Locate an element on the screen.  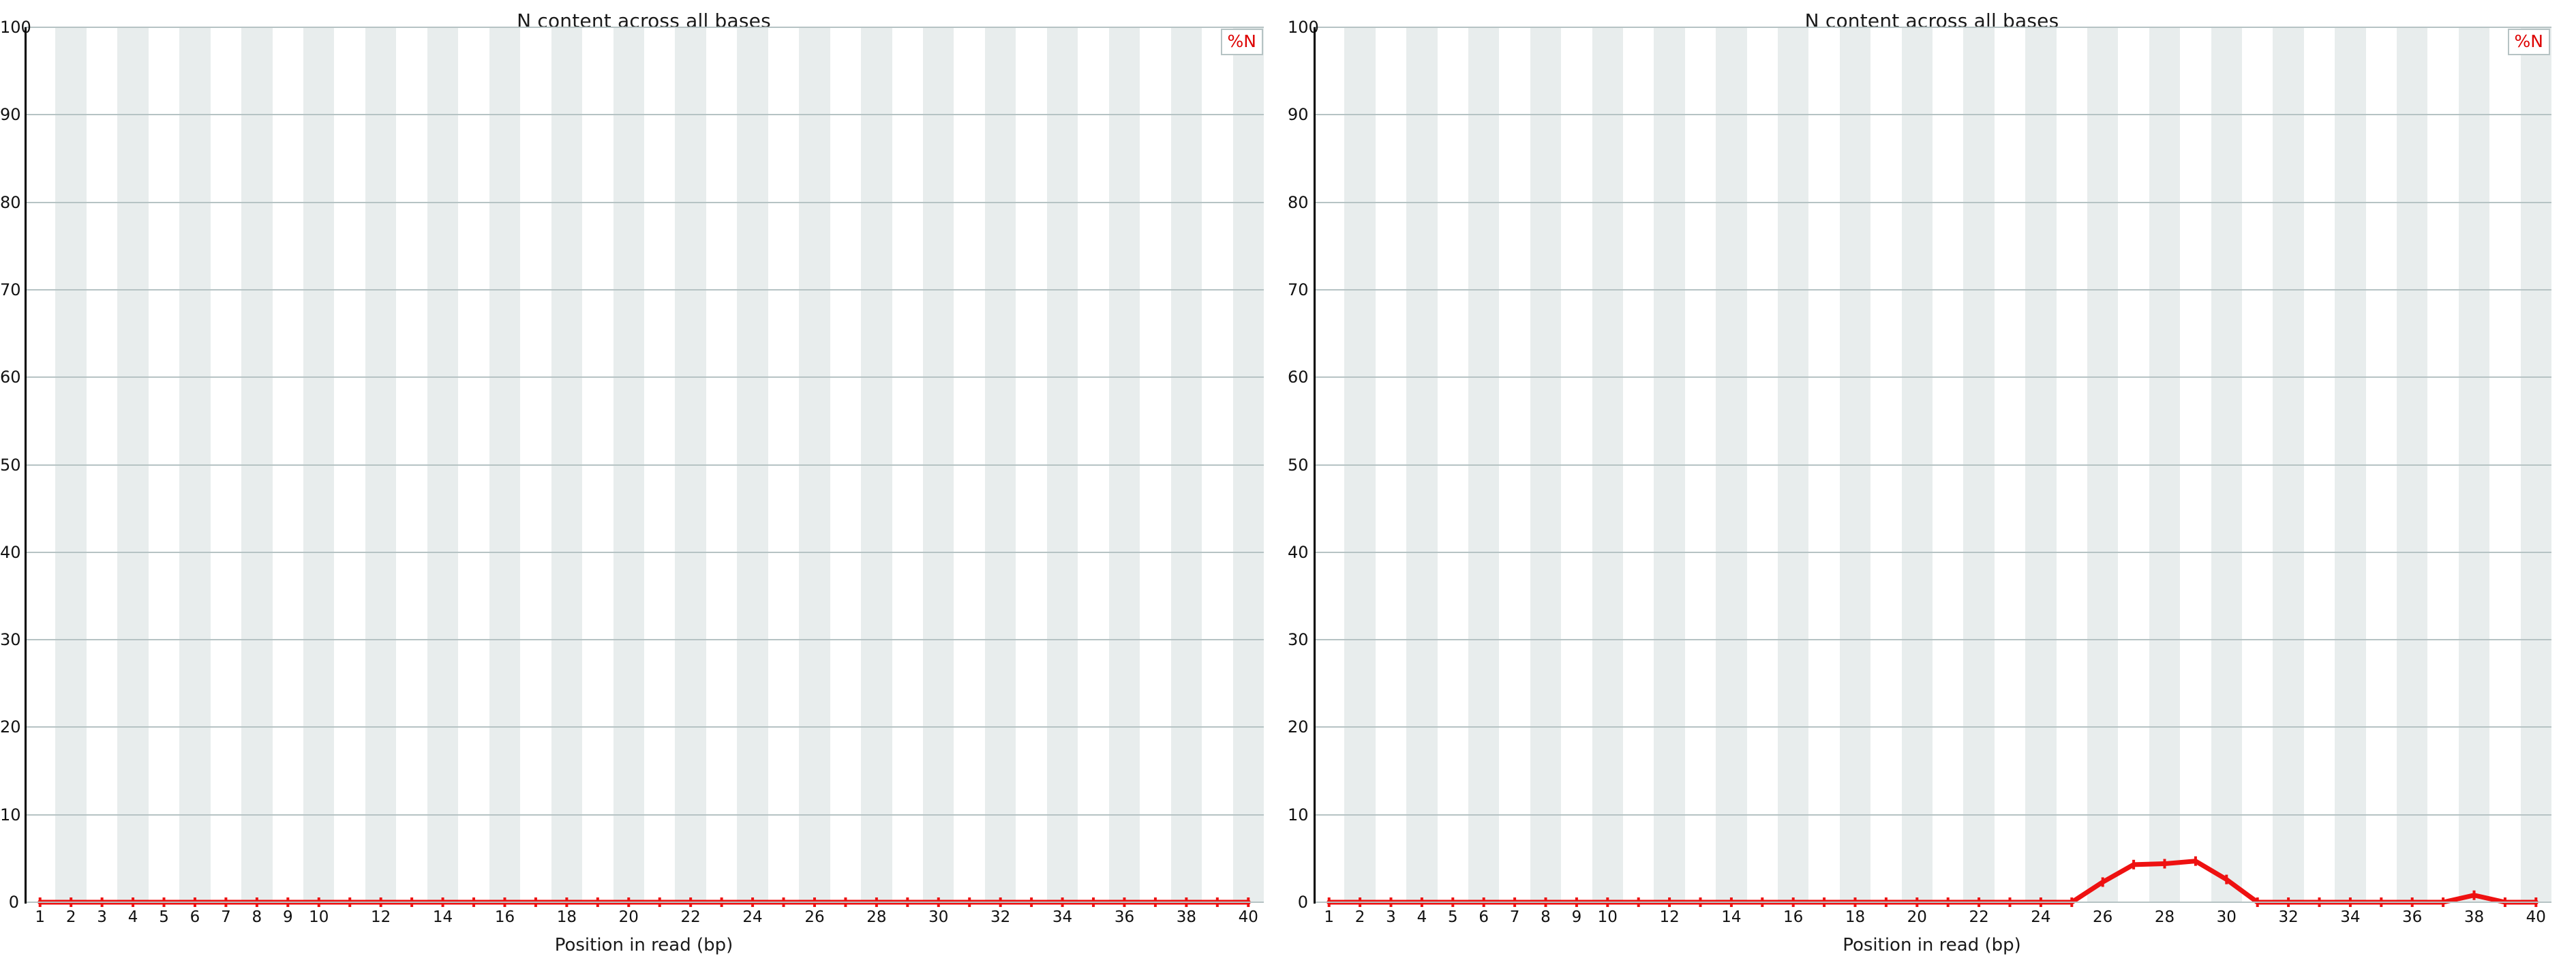
x-axis-tick-label: 24 is located at coordinates (753, 917).